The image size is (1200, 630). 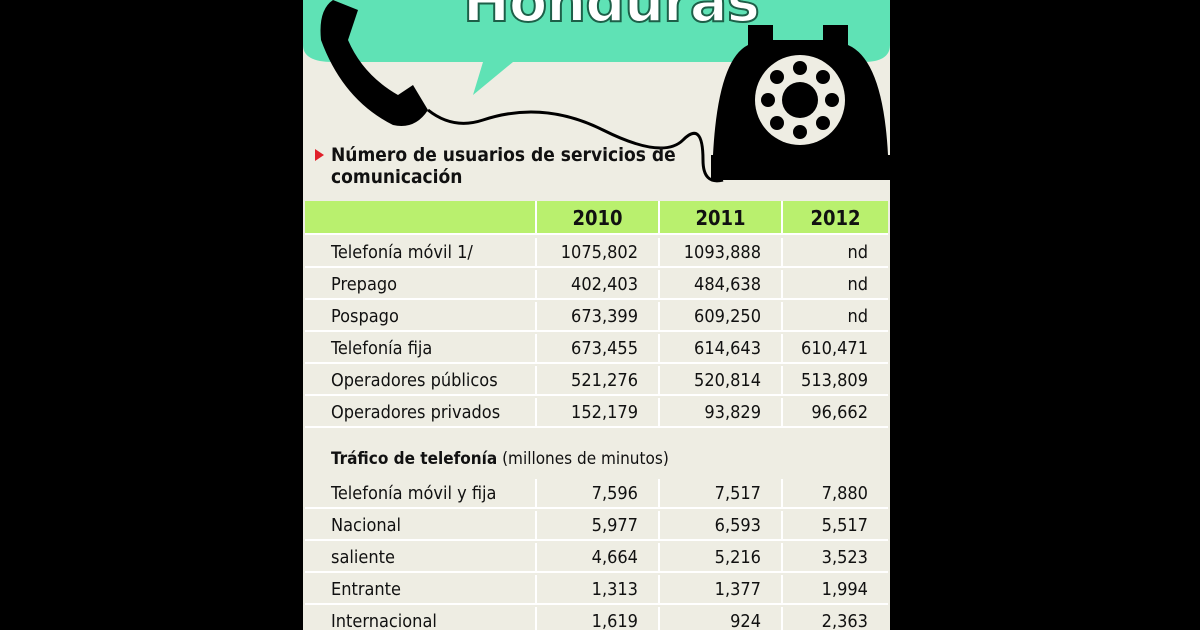 What do you see at coordinates (835, 526) in the screenshot?
I see `value-cell: 5,517` at bounding box center [835, 526].